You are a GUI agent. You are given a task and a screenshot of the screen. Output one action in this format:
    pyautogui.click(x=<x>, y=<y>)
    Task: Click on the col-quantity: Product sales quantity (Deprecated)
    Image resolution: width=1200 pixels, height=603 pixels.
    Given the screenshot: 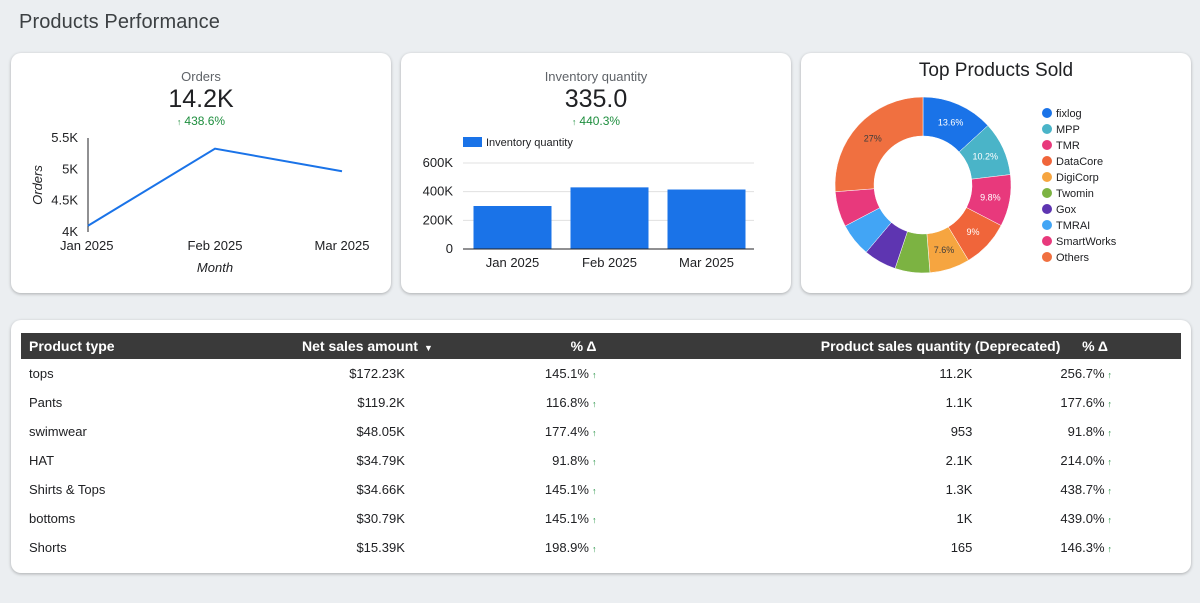 What is the action you would take?
    pyautogui.click(x=940, y=346)
    